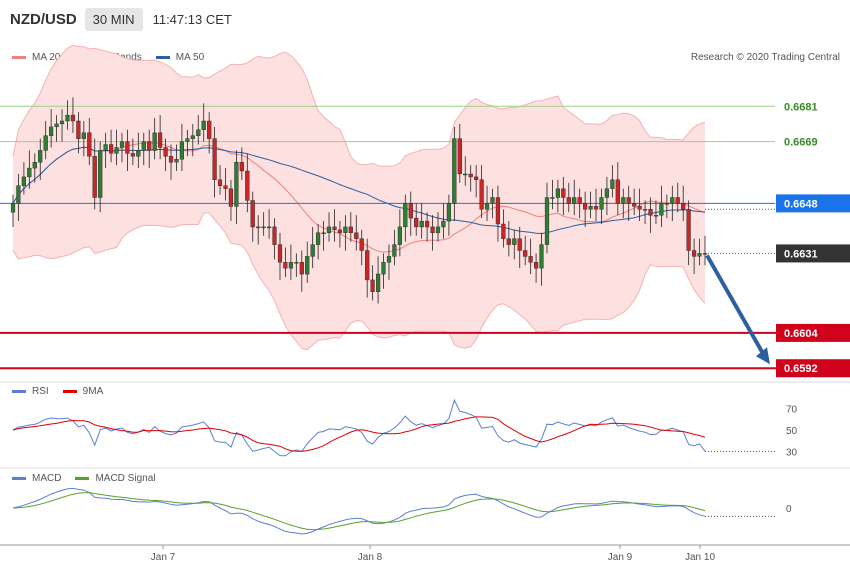  I want to click on x-axis-label: Jan 9, so click(620, 557).